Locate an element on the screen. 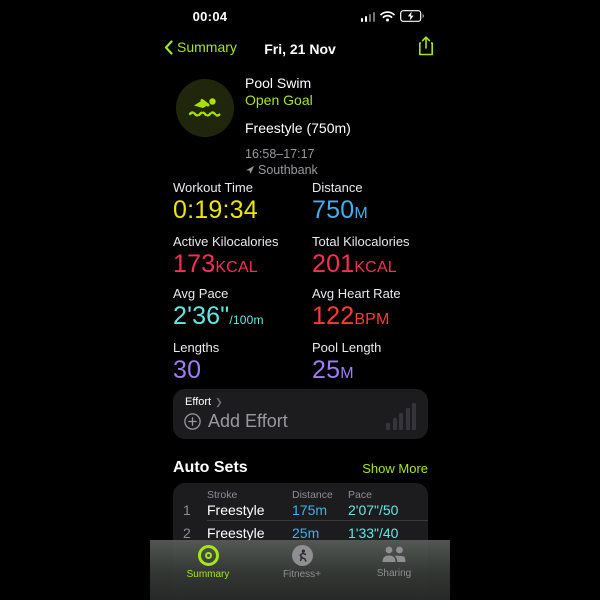  status-icons is located at coordinates (392, 16).